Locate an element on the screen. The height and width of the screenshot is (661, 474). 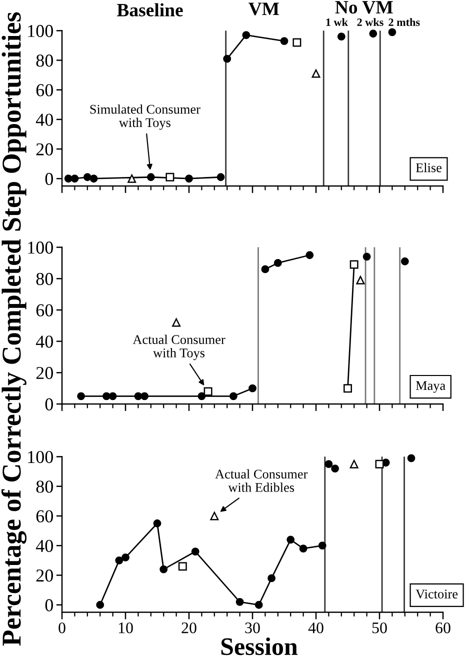
x-tick-label: 40 is located at coordinates (316, 628).